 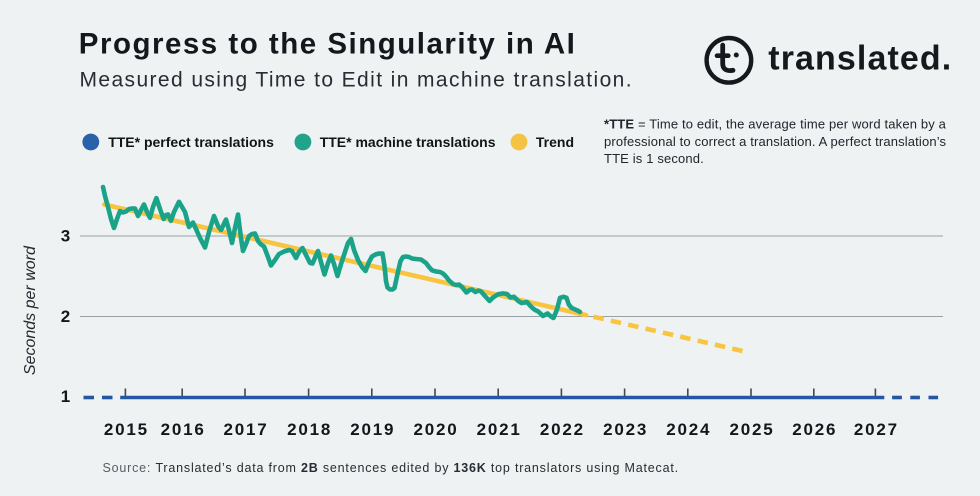 I want to click on svg-text: 3, so click(x=65, y=236).